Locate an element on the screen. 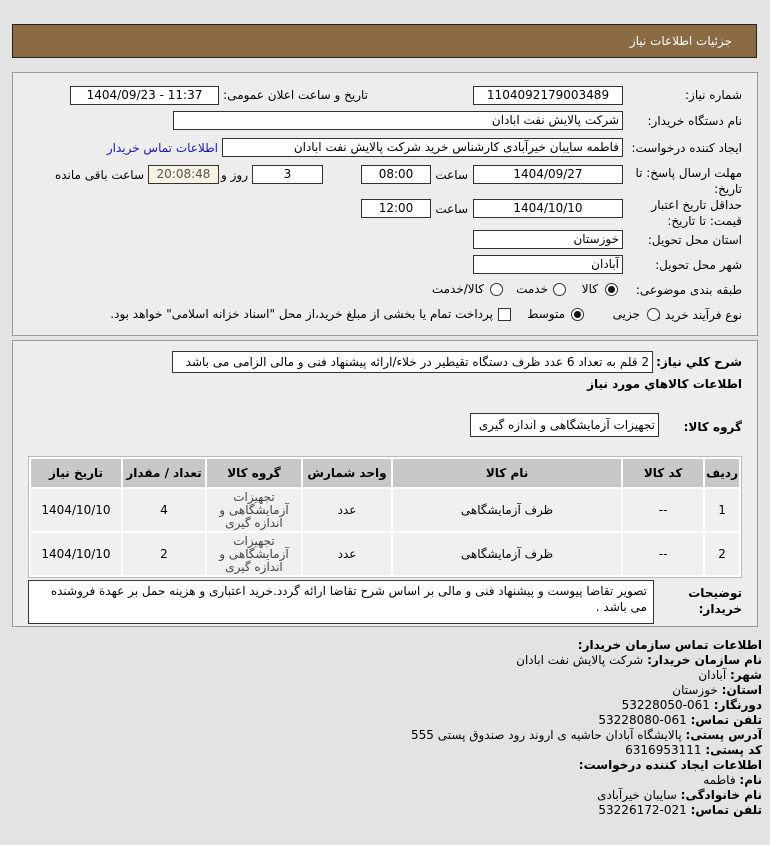 The width and height of the screenshot is (770, 845). col-qty: تعداد / مقدار is located at coordinates (164, 473).